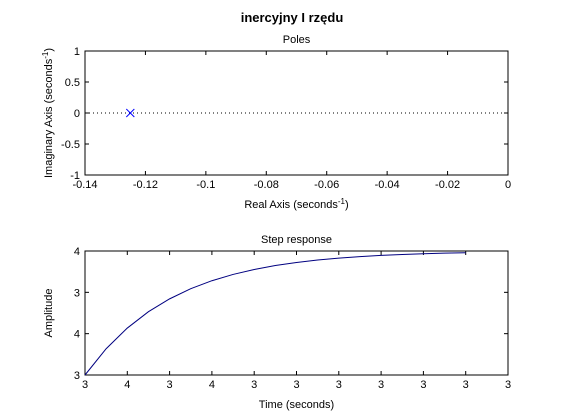 The height and width of the screenshot is (420, 561). I want to click on y-tick-label: -0.5, so click(70, 145).